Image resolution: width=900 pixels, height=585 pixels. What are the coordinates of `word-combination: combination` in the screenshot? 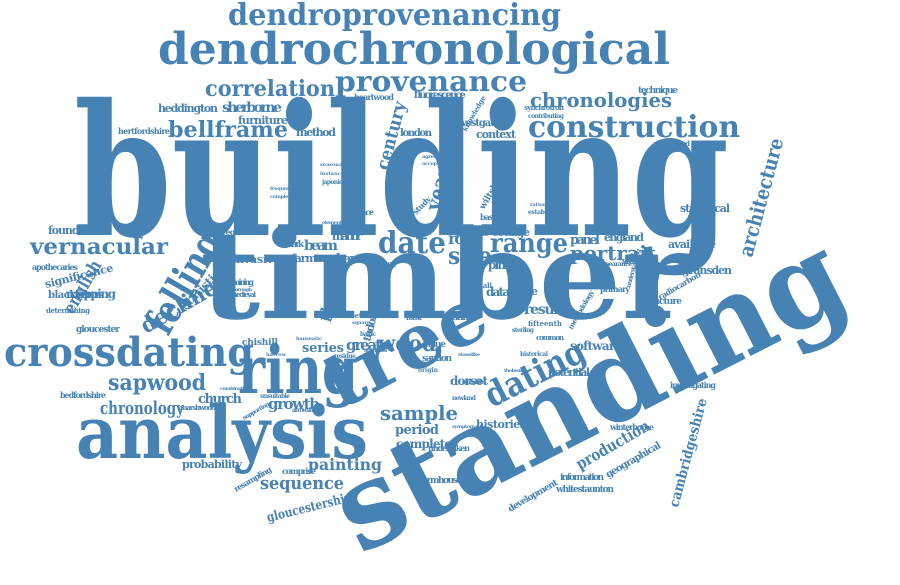 It's located at (235, 389).